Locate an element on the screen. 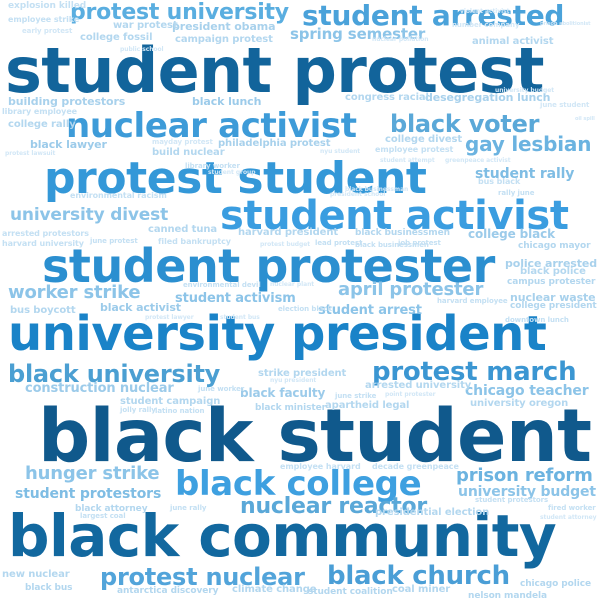 Image resolution: width=600 pixels, height=600 pixels. cloud-word: college divest is located at coordinates (424, 139).